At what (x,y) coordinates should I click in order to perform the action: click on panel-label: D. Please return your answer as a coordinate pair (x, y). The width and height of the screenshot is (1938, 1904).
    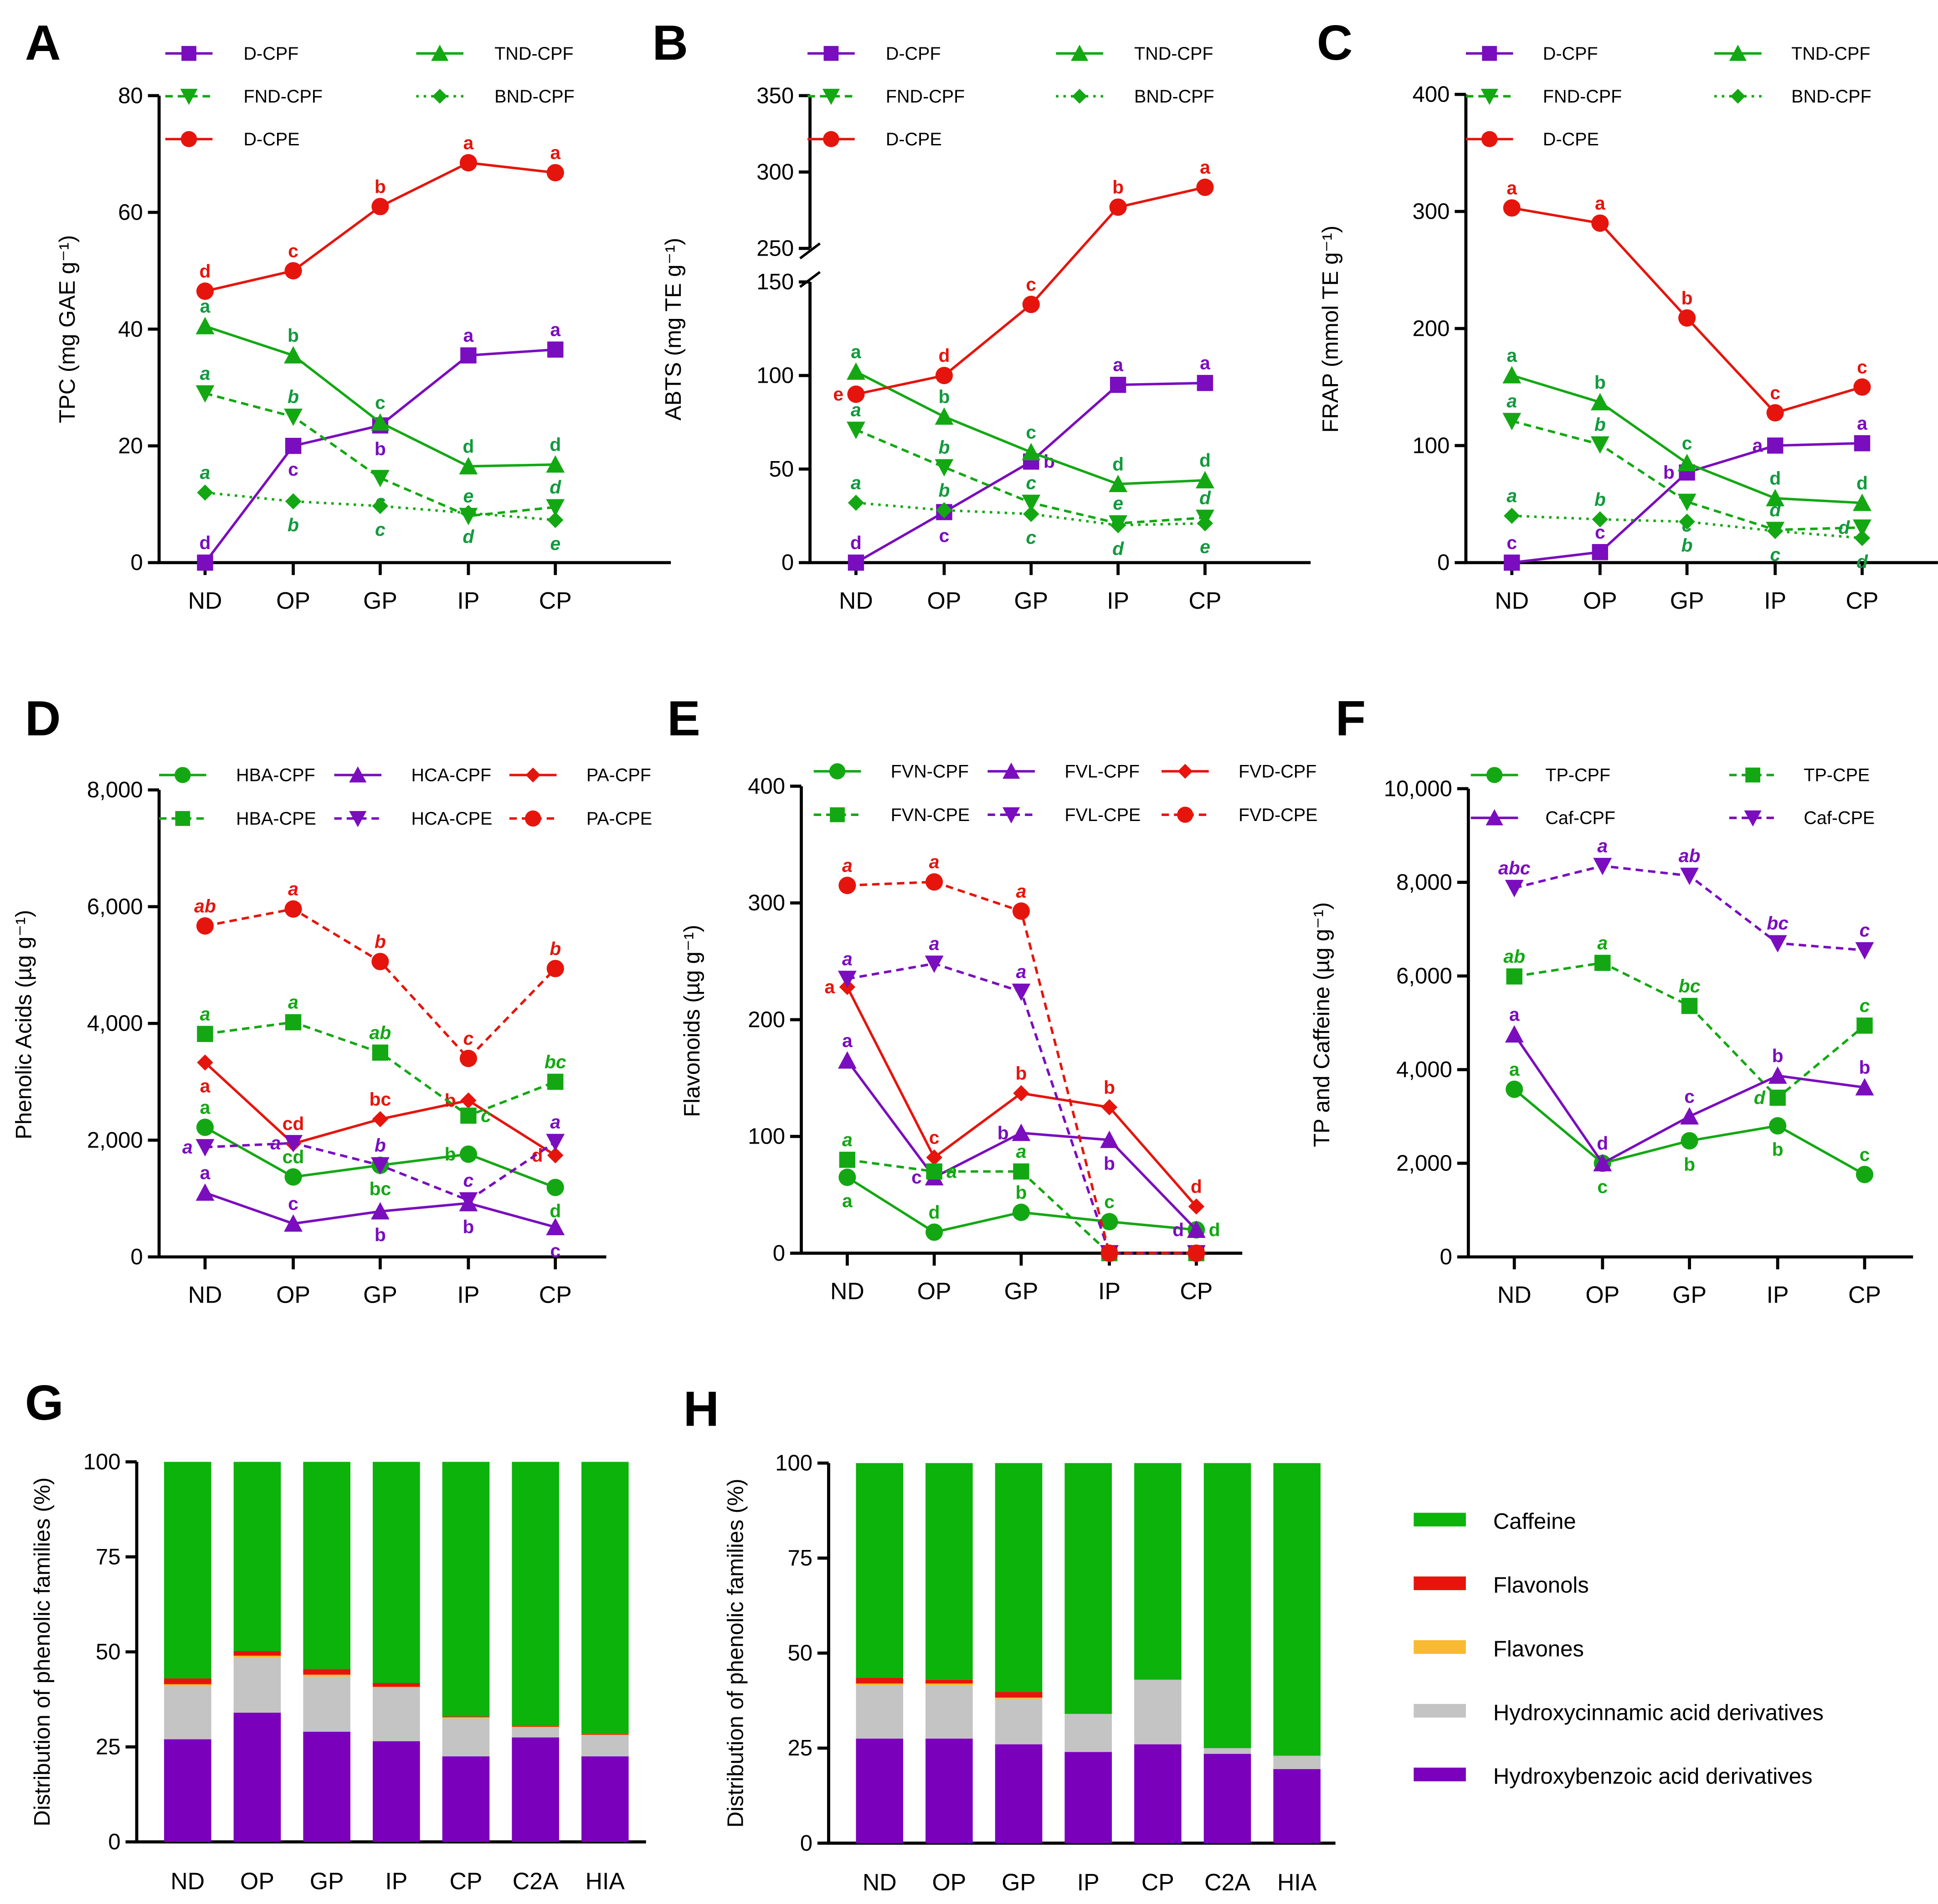
    Looking at the image, I should click on (43, 718).